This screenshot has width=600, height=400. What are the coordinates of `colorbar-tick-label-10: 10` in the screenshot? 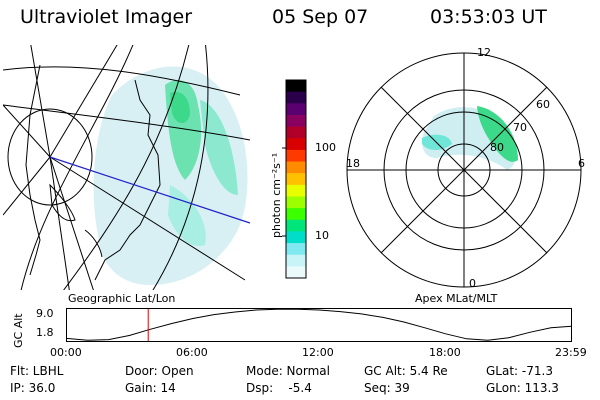 It's located at (322, 235).